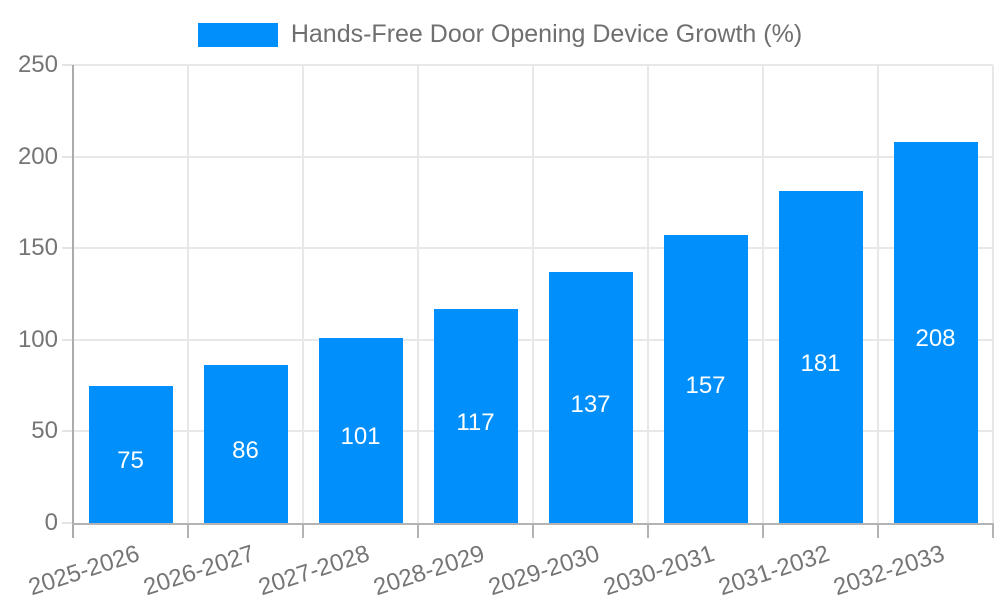 The image size is (1000, 600). What do you see at coordinates (659, 570) in the screenshot?
I see `x-axis-category-label: 2030-2031` at bounding box center [659, 570].